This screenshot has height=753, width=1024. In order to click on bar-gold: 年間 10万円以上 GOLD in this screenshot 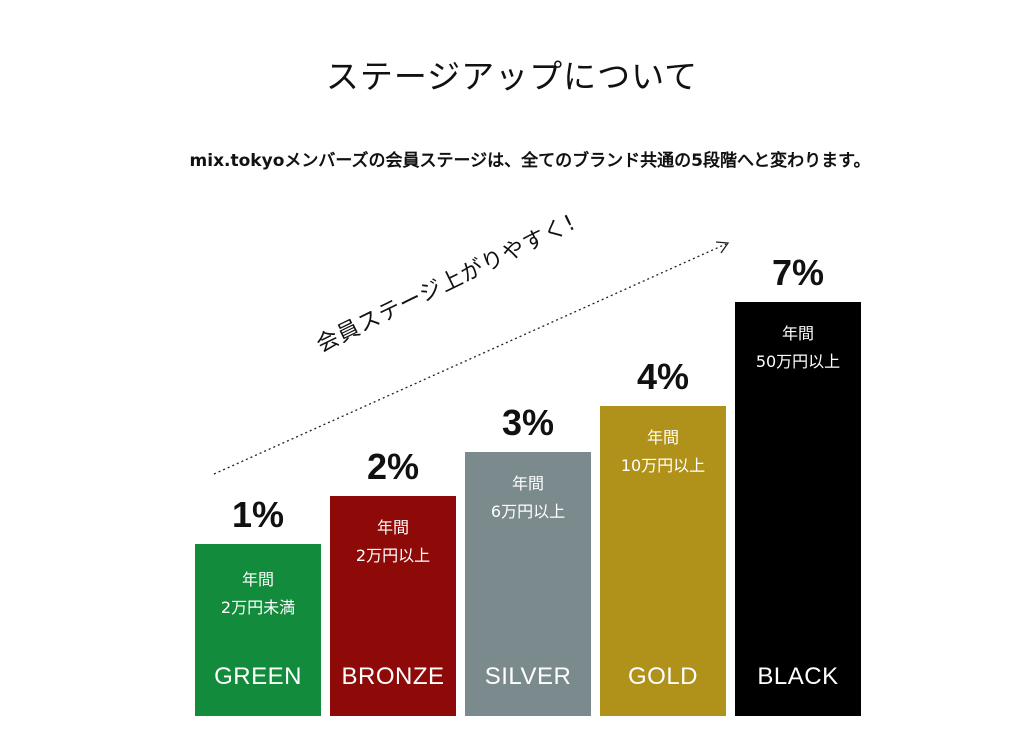, I will do `click(663, 561)`.